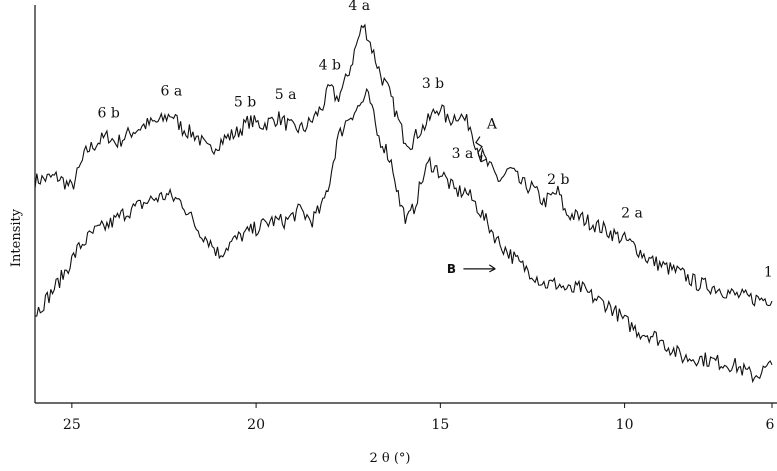 The image size is (777, 471). What do you see at coordinates (440, 425) in the screenshot?
I see `x-tick-label: 15` at bounding box center [440, 425].